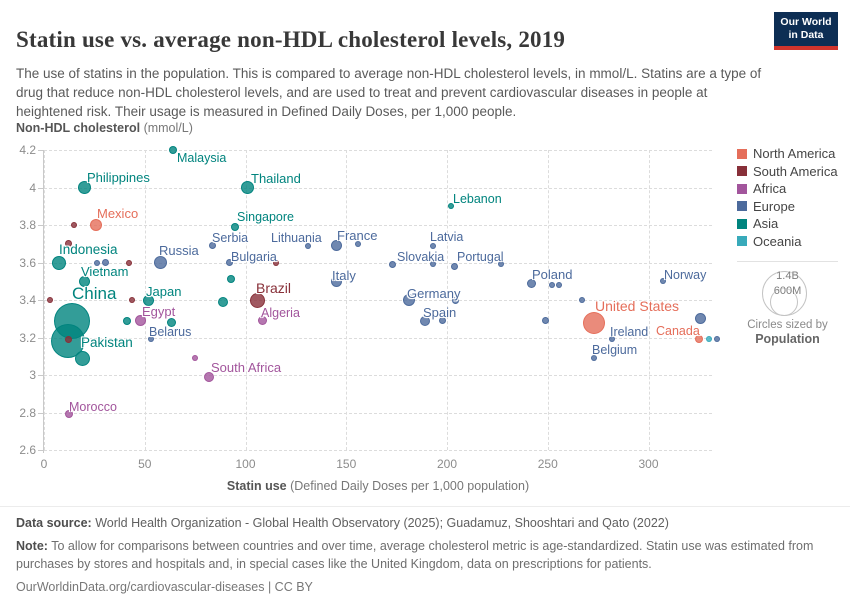 Image resolution: width=850 pixels, height=600 pixels. I want to click on data-point-latvia, so click(432, 245).